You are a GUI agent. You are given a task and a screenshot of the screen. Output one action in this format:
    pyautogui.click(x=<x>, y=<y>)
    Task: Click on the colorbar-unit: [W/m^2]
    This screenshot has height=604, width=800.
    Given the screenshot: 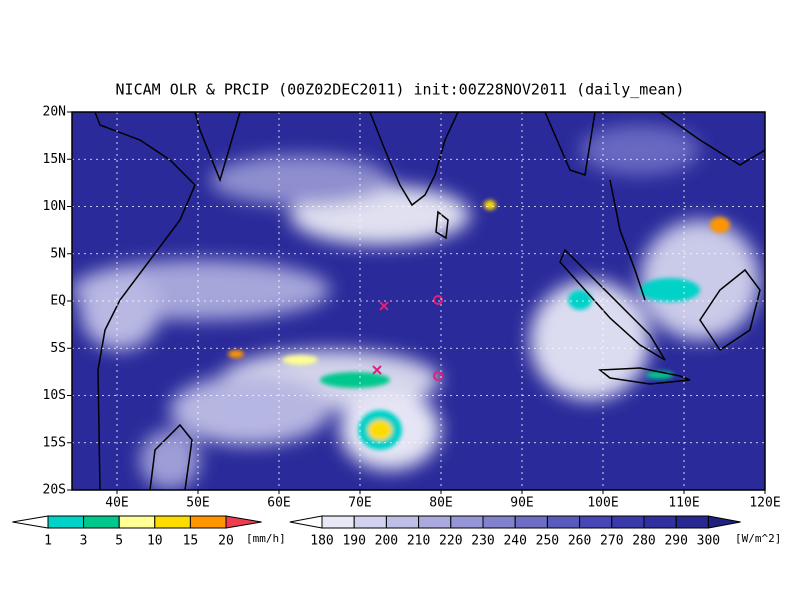 What is the action you would take?
    pyautogui.click(x=758, y=538)
    